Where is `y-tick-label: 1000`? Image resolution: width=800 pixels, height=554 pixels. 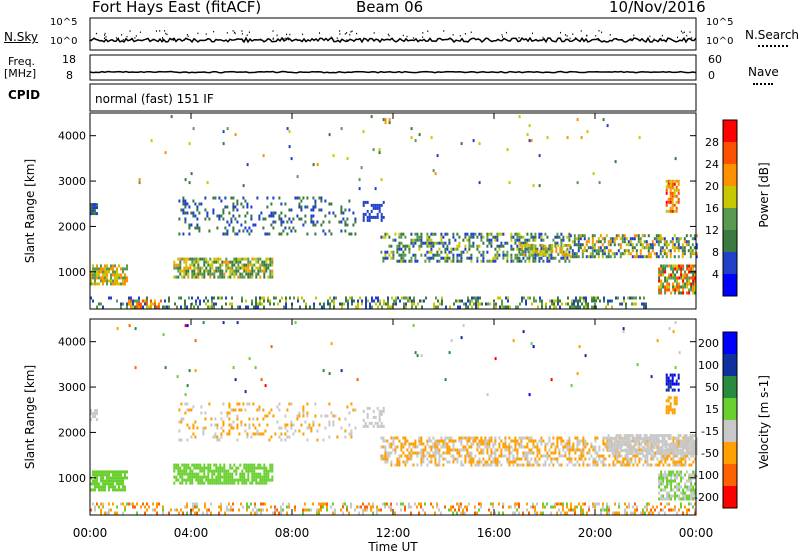
y-tick-label: 1000 is located at coordinates (72, 272).